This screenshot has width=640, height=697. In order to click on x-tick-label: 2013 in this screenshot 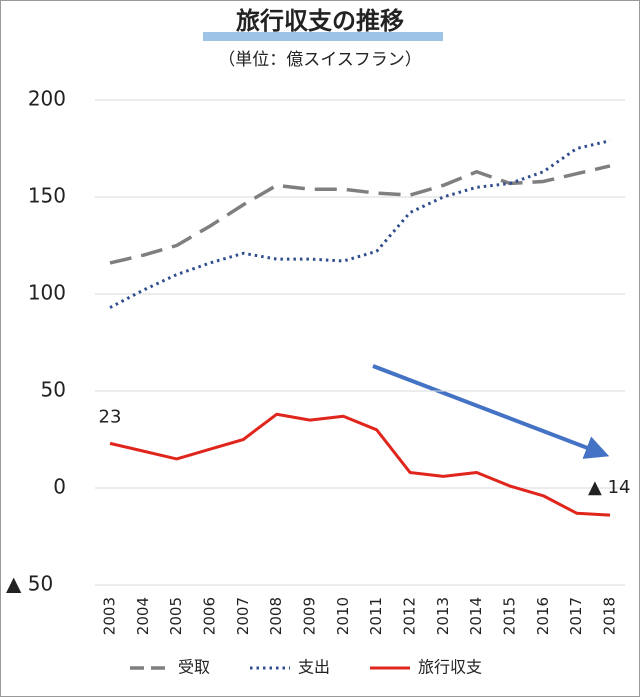, I will do `click(443, 616)`.